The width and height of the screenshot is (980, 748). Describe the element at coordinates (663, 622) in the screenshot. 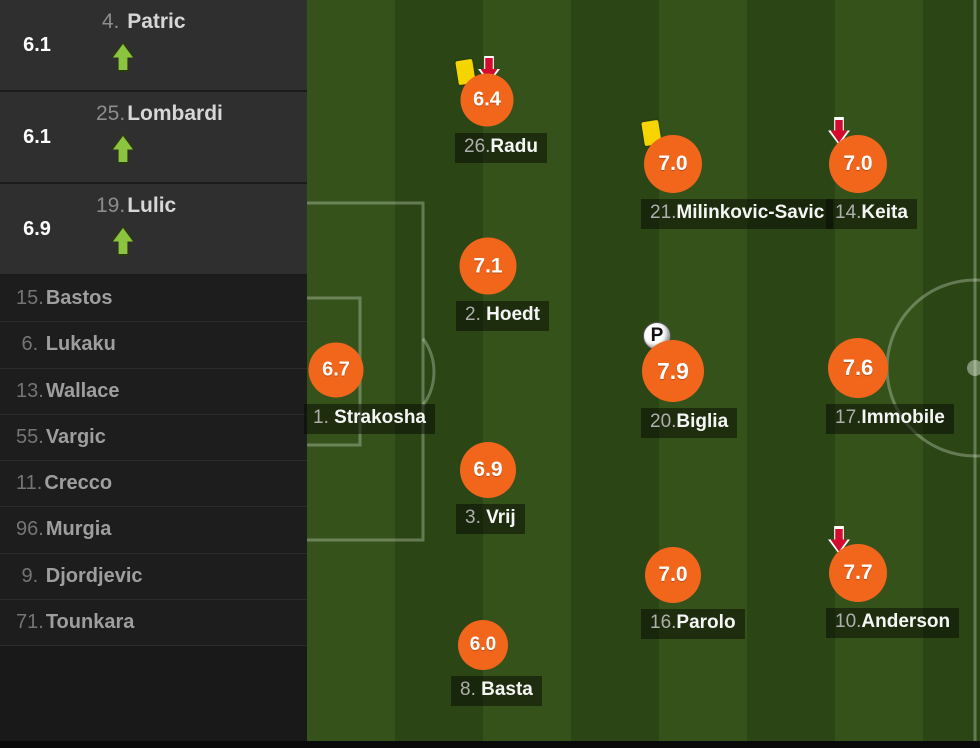

I see `shirt-number: 16.` at that location.